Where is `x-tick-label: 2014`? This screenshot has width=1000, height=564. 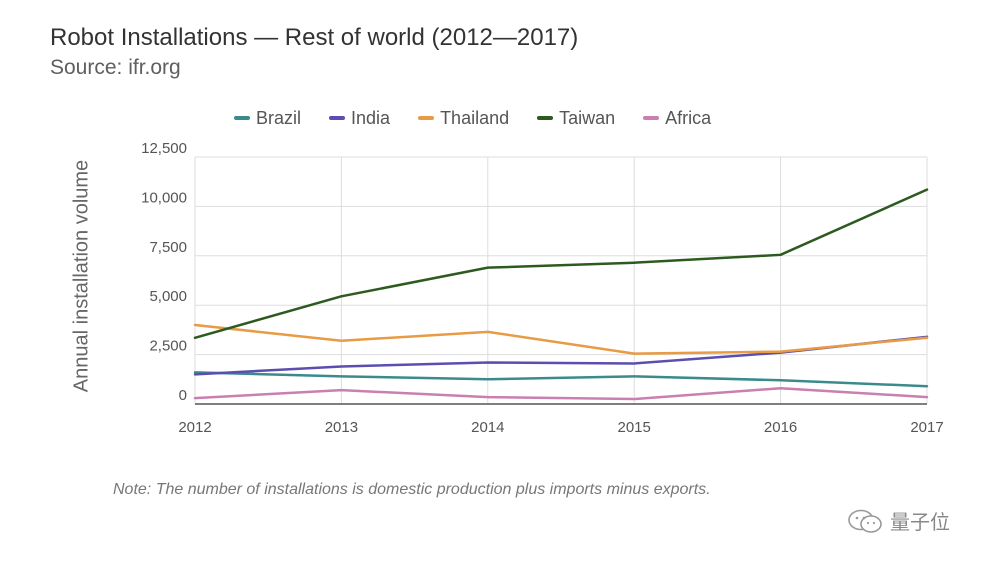 x-tick-label: 2014 is located at coordinates (487, 427).